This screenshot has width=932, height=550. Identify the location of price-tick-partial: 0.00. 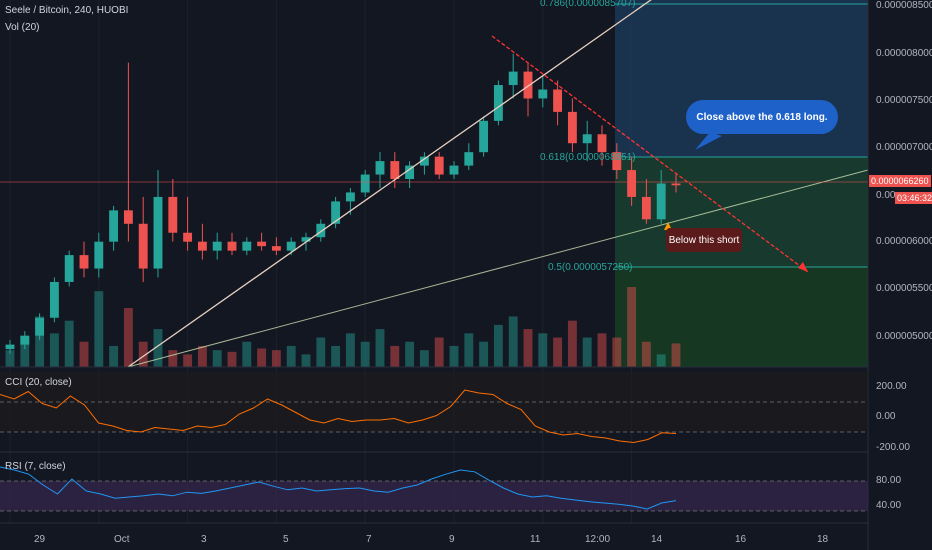
(886, 195).